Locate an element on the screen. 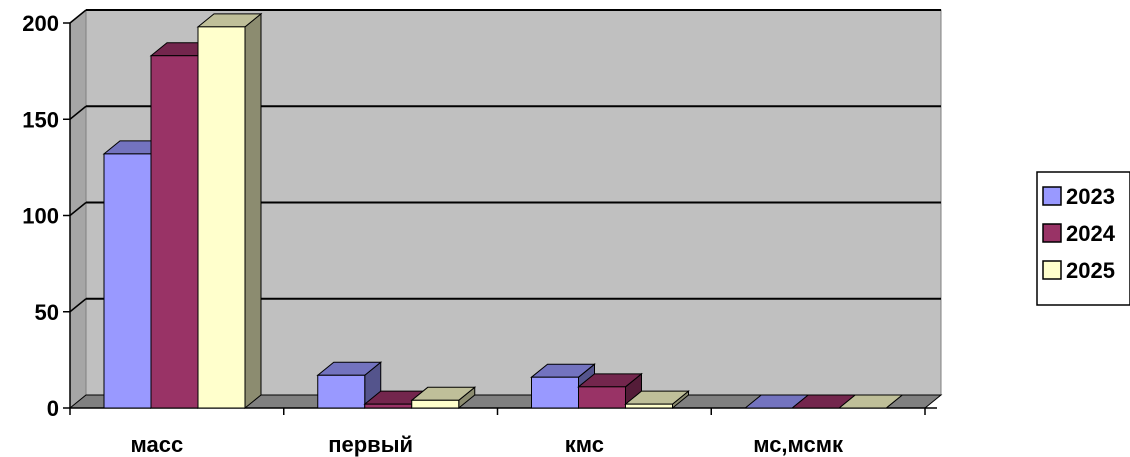  y-tick-label: 100 is located at coordinates (40, 216).